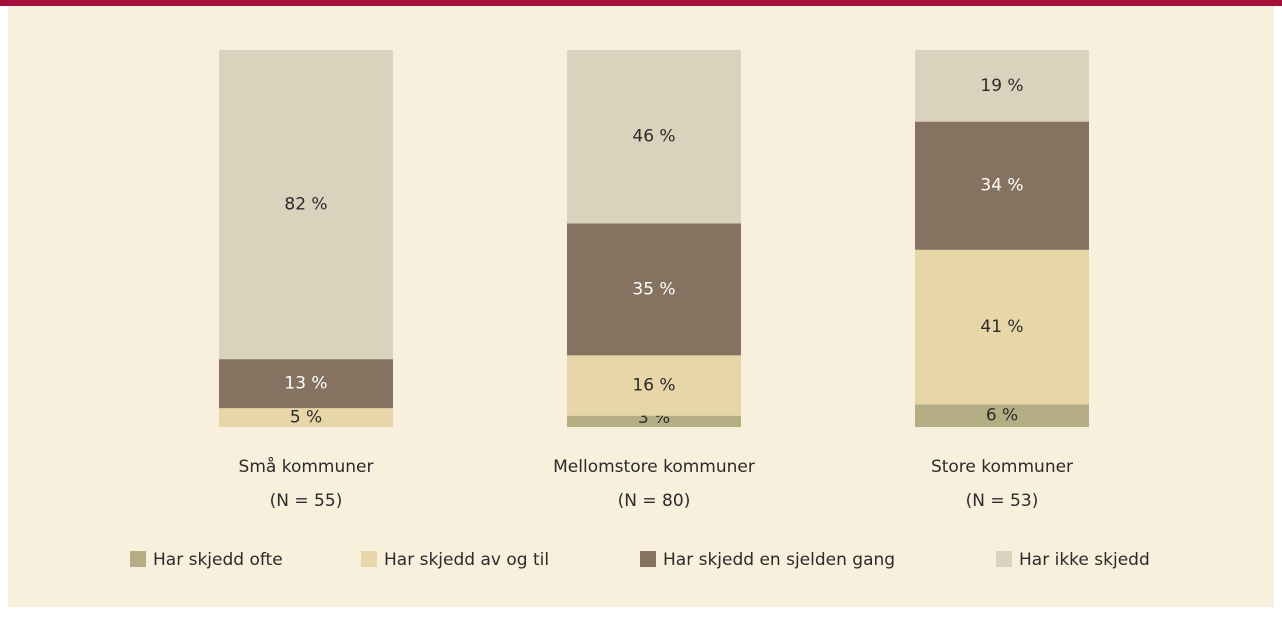  What do you see at coordinates (1002, 501) in the screenshot?
I see `category-note: (N = 53)` at bounding box center [1002, 501].